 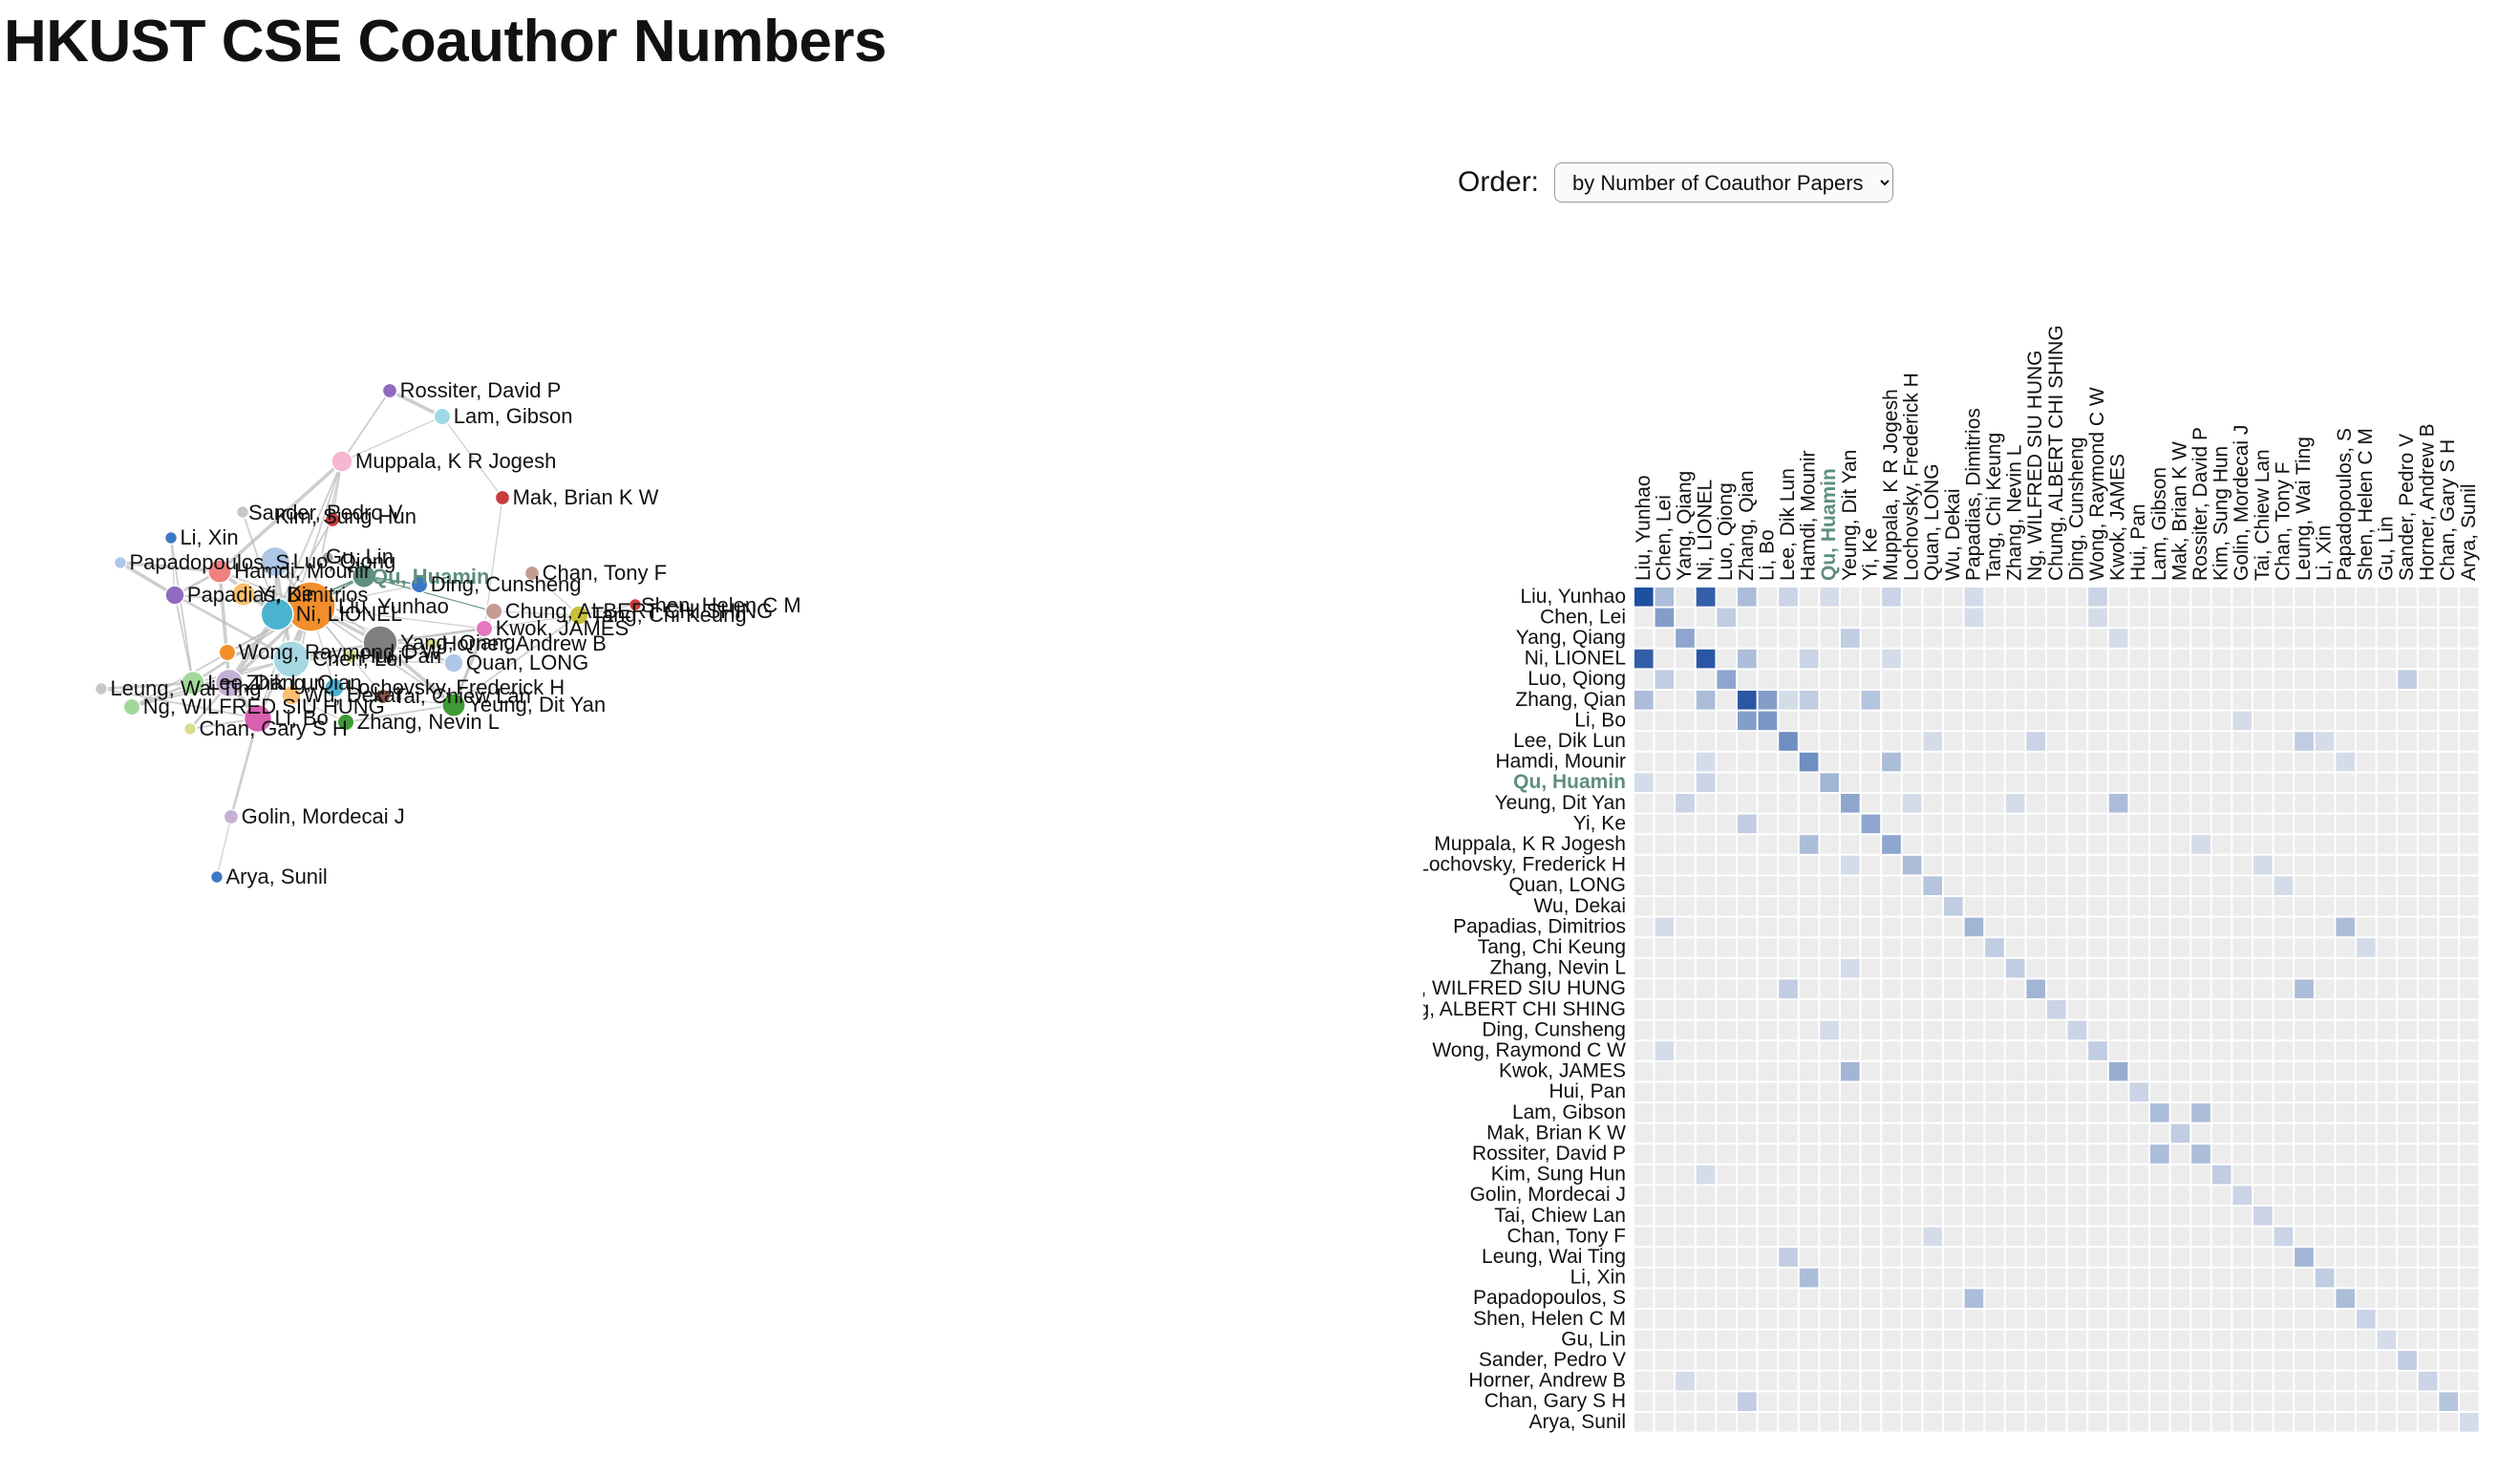 What do you see at coordinates (1562, 1071) in the screenshot?
I see `matrix-row-label: Kwok, JAMES` at bounding box center [1562, 1071].